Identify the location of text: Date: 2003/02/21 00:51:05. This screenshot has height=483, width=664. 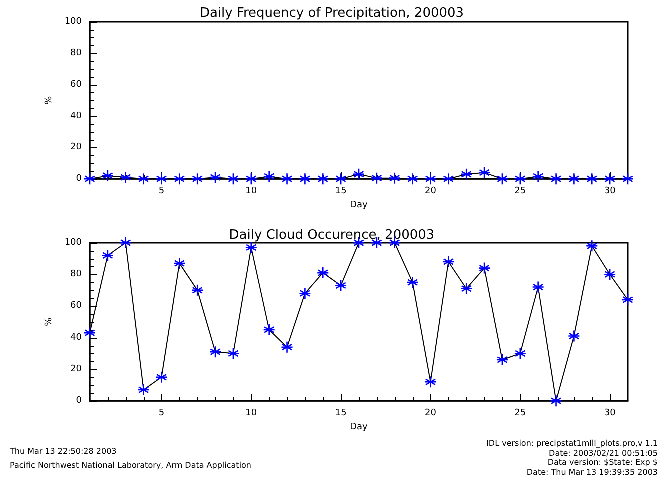
(603, 453).